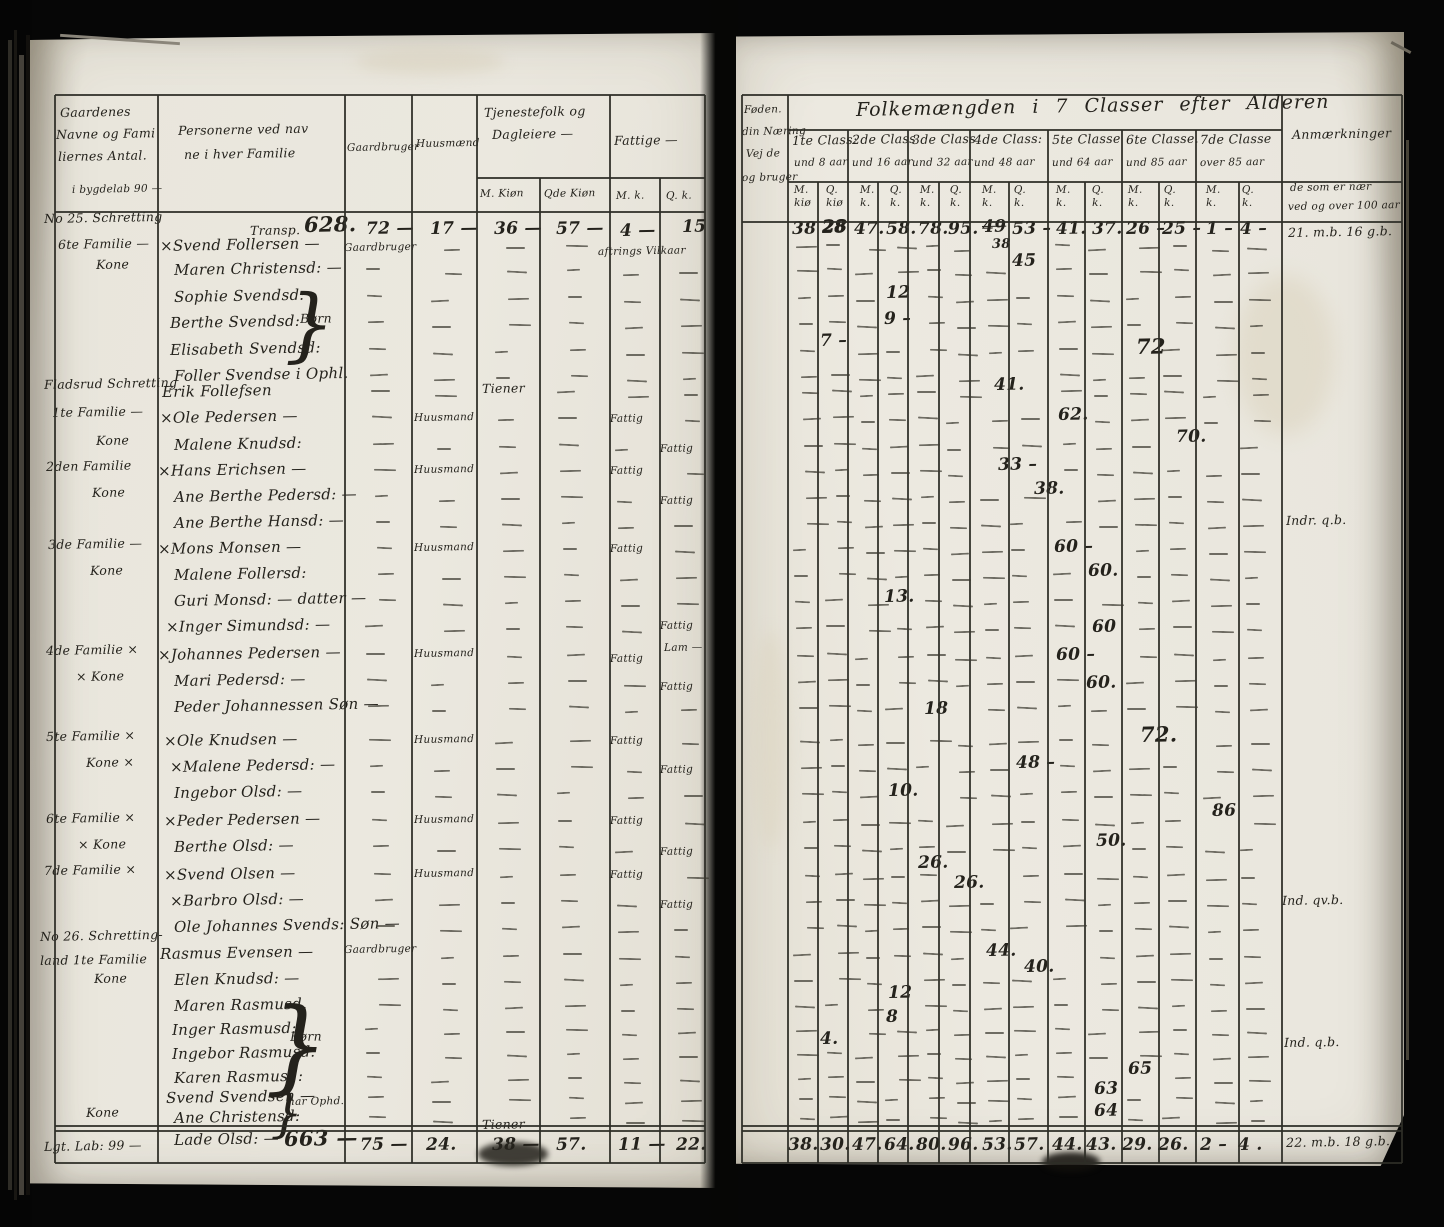  Describe the element at coordinates (92, 1145) in the screenshot. I see `margin-total-label: Lgt. Lab: 99 —` at that location.